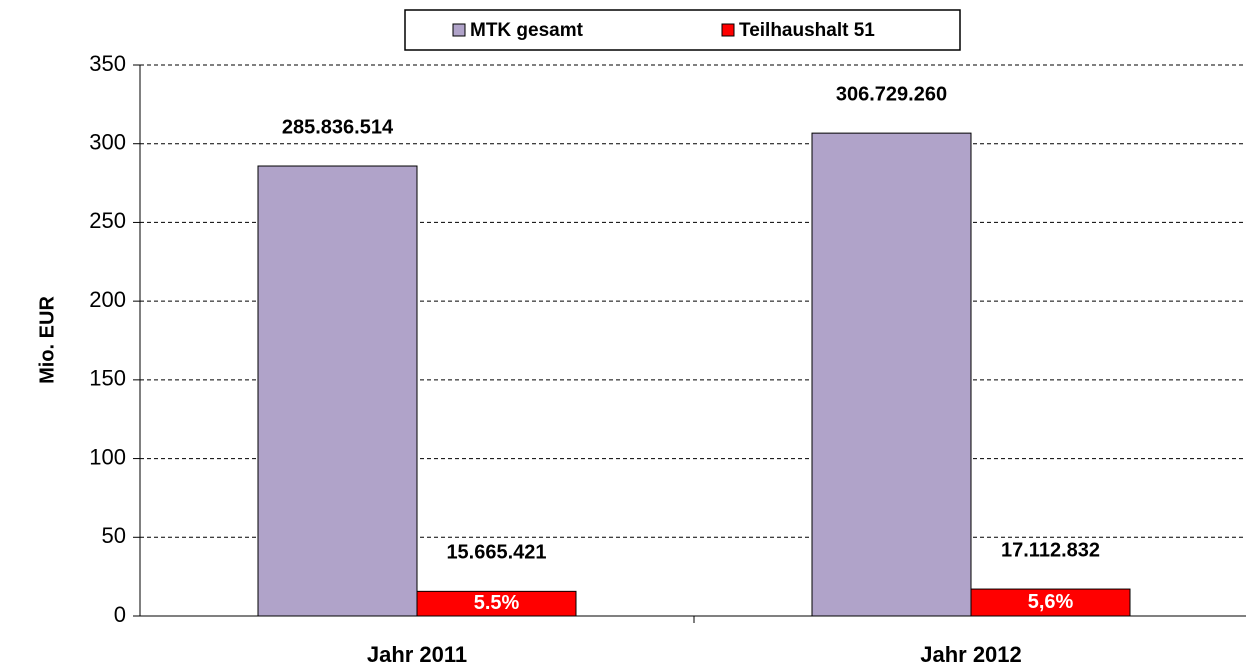 This screenshot has width=1246, height=668. What do you see at coordinates (807, 30) in the screenshot?
I see `legend-label: Teilhaushalt 51` at bounding box center [807, 30].